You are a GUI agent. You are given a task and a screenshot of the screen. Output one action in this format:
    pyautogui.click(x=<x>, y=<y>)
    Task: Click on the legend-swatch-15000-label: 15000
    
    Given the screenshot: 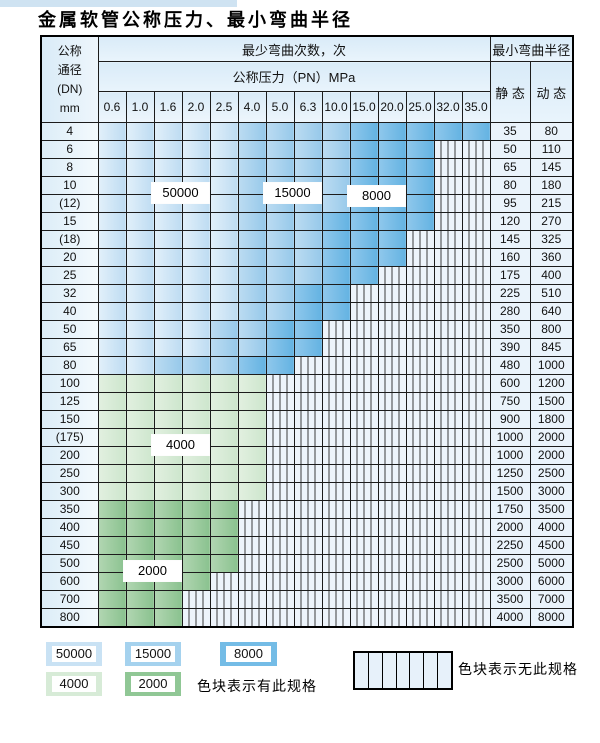 What is the action you would take?
    pyautogui.click(x=153, y=654)
    